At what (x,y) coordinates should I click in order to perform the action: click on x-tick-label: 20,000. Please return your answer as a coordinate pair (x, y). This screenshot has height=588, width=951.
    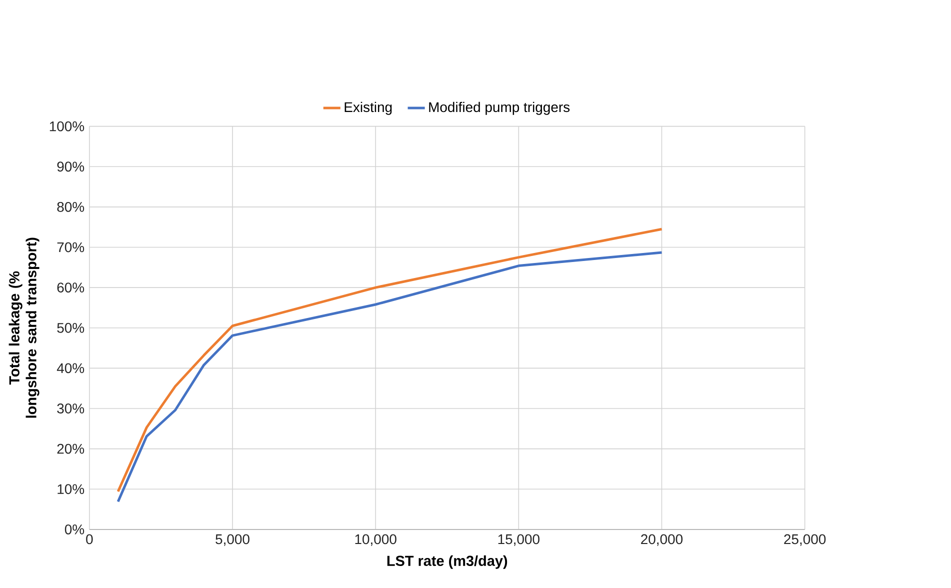
    Looking at the image, I should click on (662, 540).